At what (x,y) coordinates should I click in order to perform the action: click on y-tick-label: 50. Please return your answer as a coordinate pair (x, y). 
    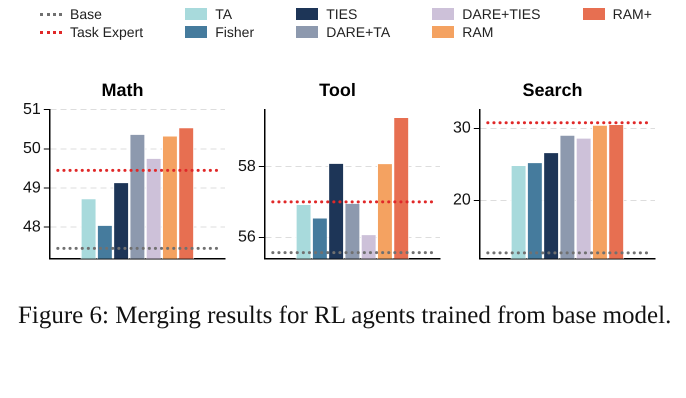
    Looking at the image, I should click on (32, 149).